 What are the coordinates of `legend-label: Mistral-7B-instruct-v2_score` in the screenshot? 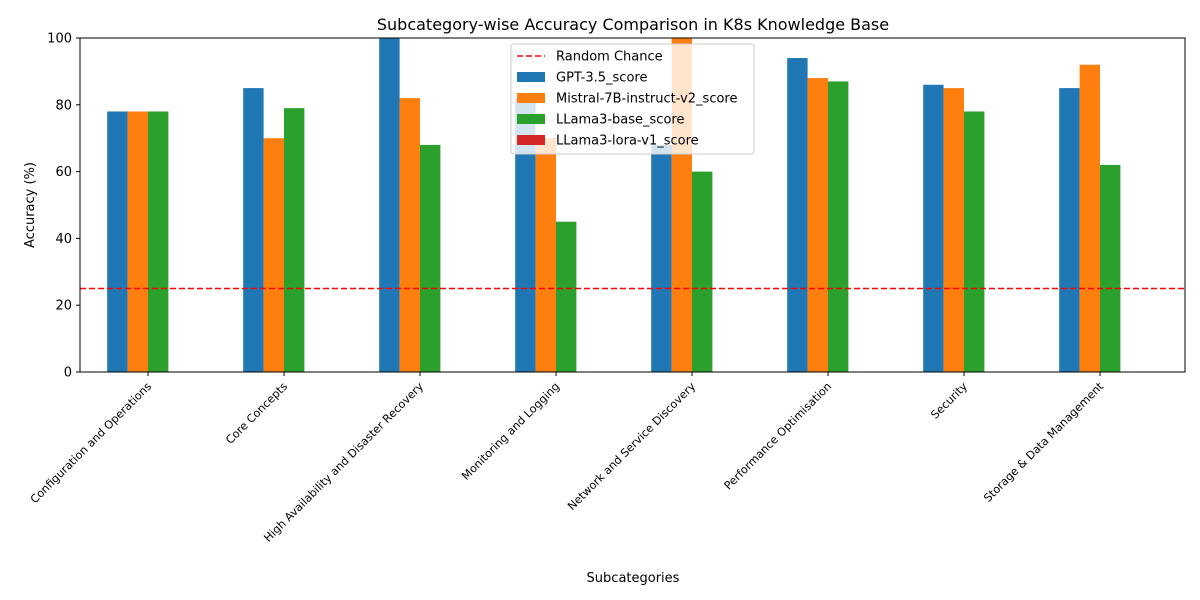 It's located at (646, 99).